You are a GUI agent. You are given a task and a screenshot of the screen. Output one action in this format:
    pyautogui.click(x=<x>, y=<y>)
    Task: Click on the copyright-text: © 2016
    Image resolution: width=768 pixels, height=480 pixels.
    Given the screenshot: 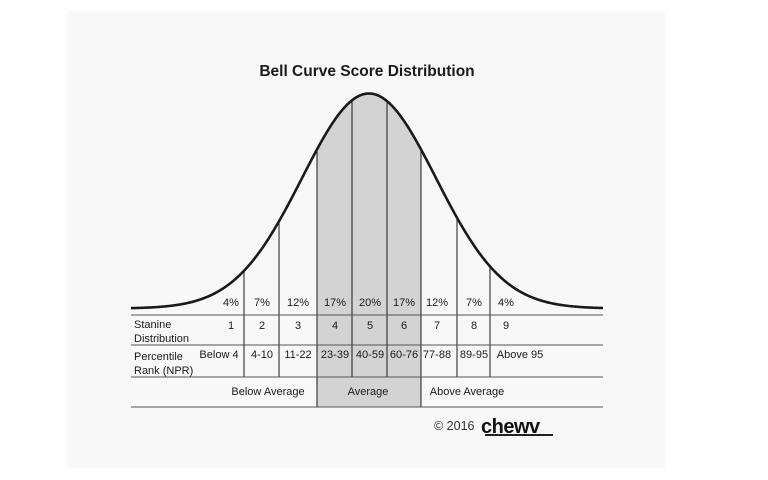 What is the action you would take?
    pyautogui.click(x=454, y=426)
    